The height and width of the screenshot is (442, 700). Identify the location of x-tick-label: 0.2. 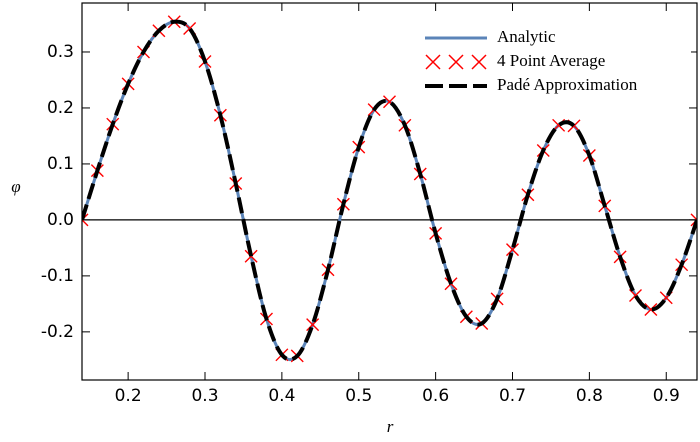
(128, 396).